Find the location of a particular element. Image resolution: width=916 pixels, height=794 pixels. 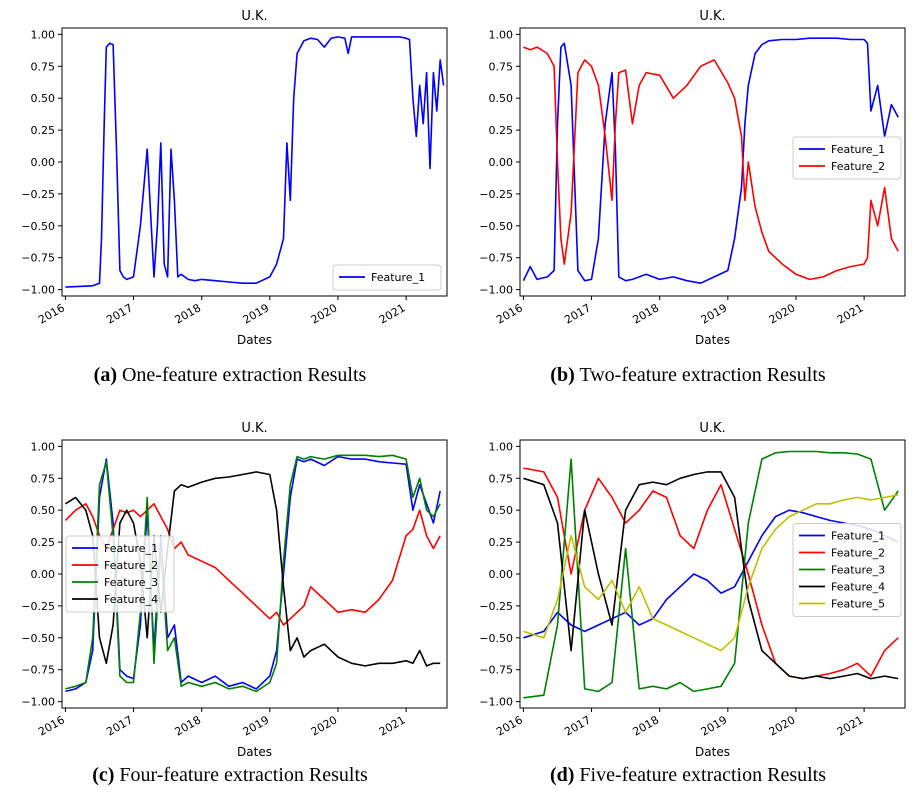

caption-a-letter: (a) is located at coordinates (105, 375).